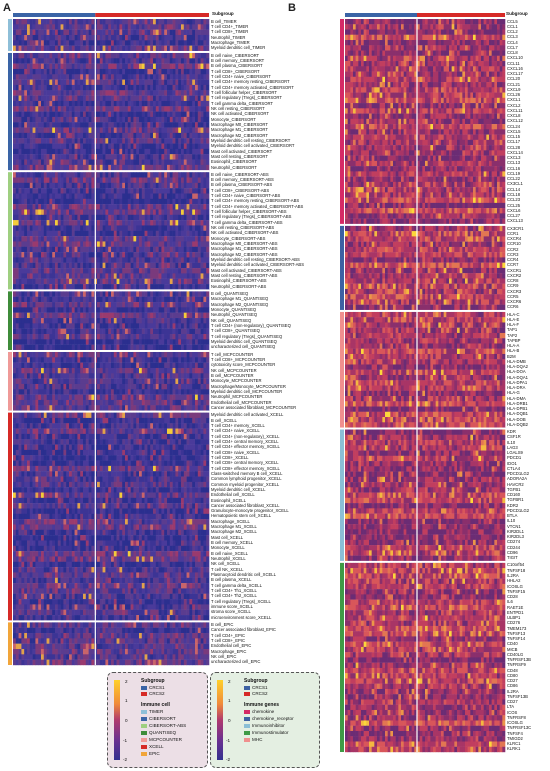 This screenshot has height=771, width=550. I want to click on row-label: T cell CD4+_EPIC, so click(228, 635).